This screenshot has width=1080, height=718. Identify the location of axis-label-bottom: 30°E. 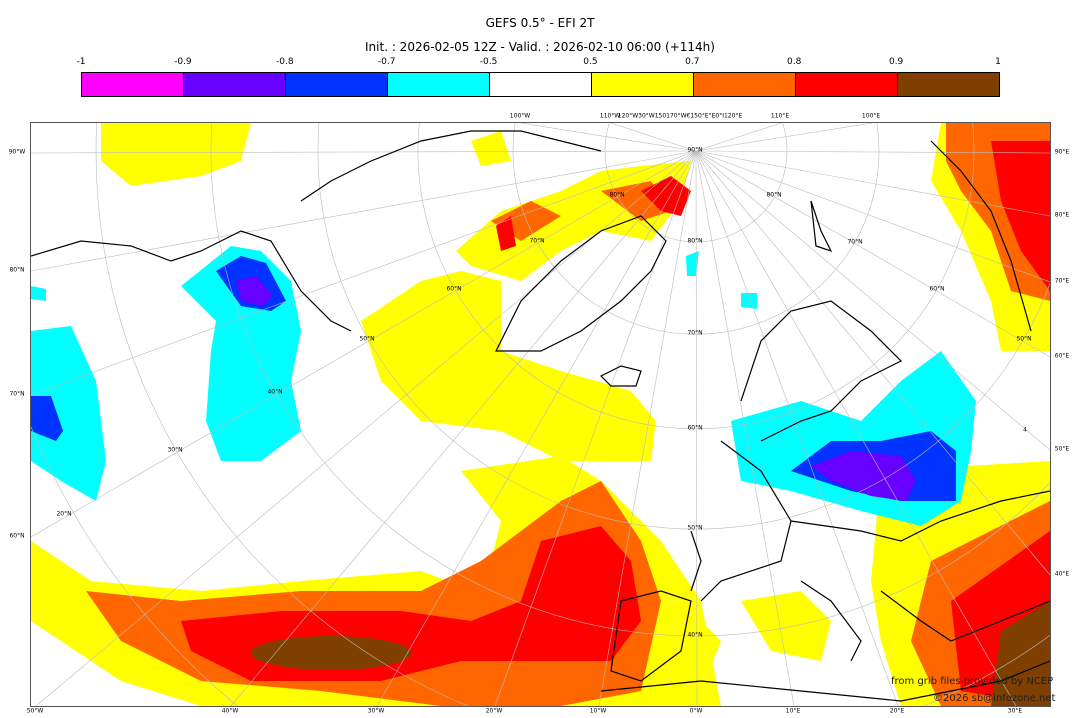
(1015, 711).